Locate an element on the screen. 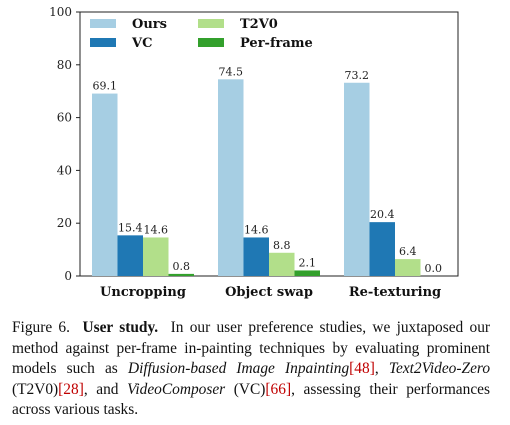 Image resolution: width=510 pixels, height=425 pixels. y-tick-label: 60 is located at coordinates (64, 118).